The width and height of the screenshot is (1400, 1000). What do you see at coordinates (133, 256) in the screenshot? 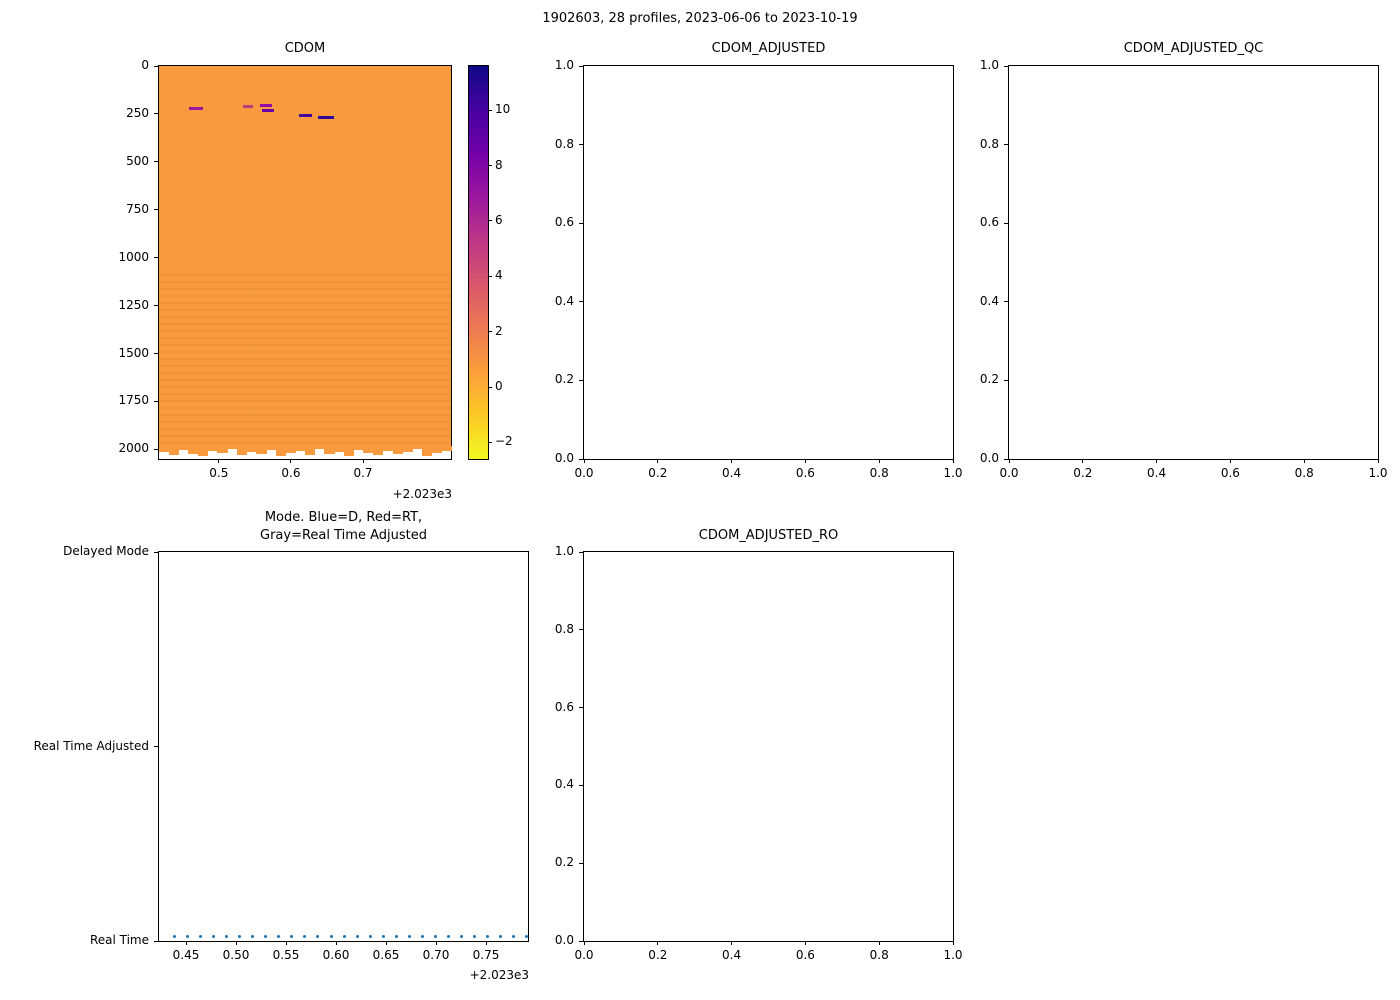
I see `y-tick-label: 1000` at bounding box center [133, 256].